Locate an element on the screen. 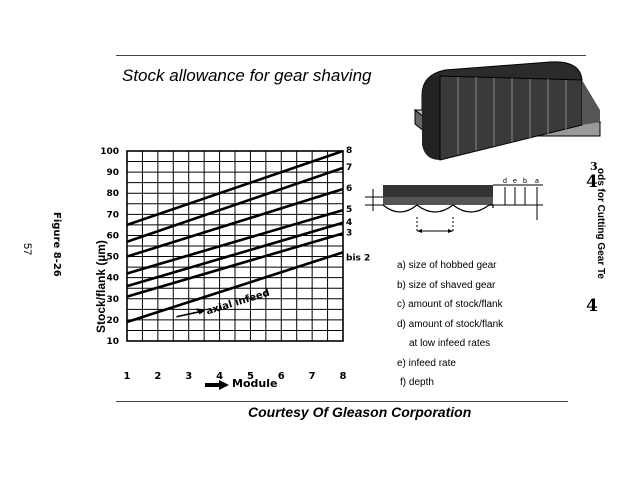  tooth-section-diagram: d e b a is located at coordinates (454, 205).